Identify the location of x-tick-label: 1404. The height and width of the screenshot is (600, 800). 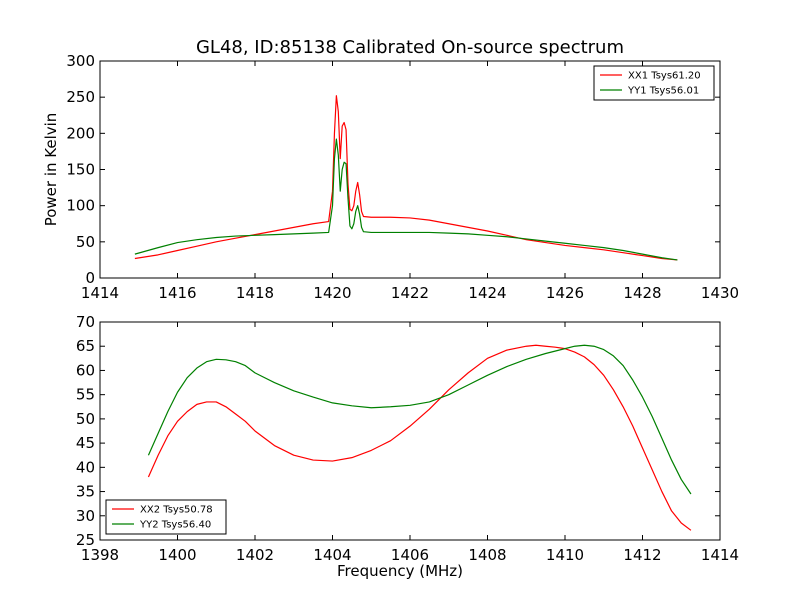
(332, 555).